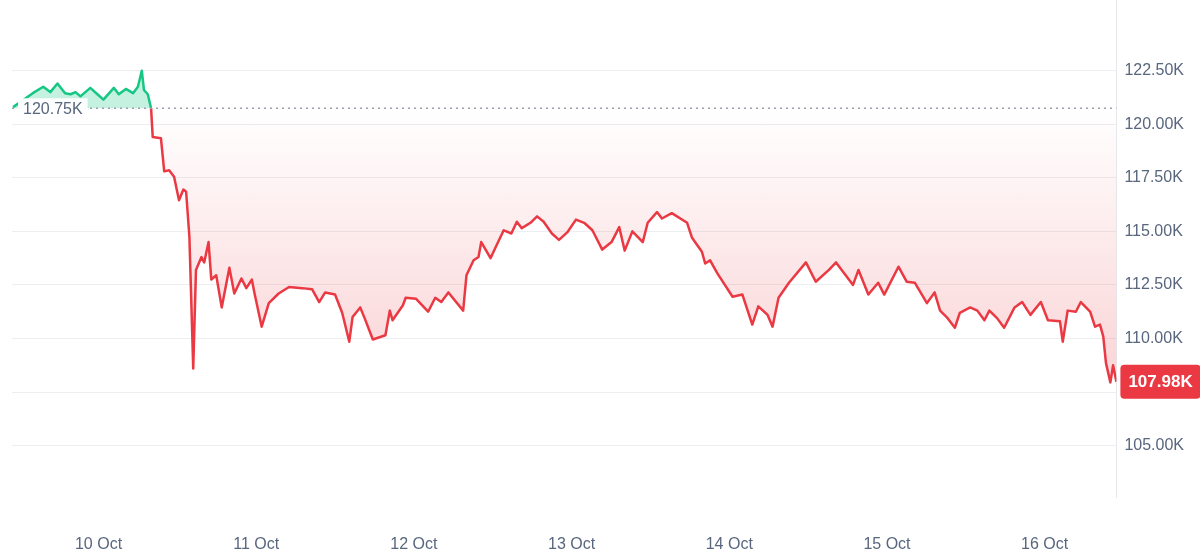  What do you see at coordinates (98, 544) in the screenshot?
I see `x-tick-label: 10 Oct` at bounding box center [98, 544].